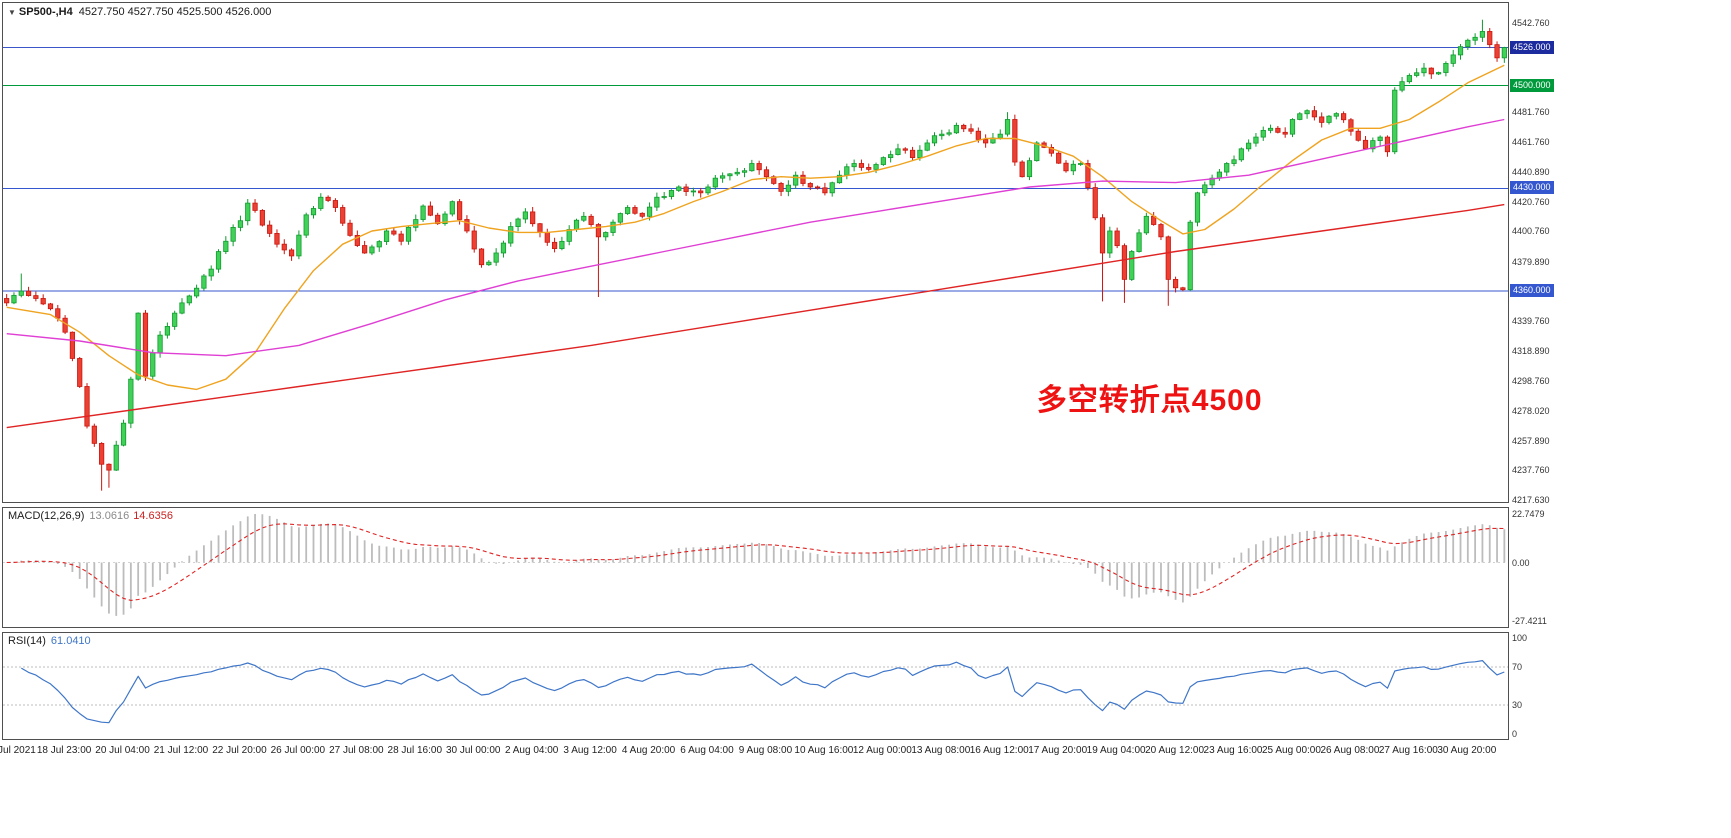  What do you see at coordinates (590, 750) in the screenshot?
I see `time-axis-label: 3 Aug 12:00` at bounding box center [590, 750].